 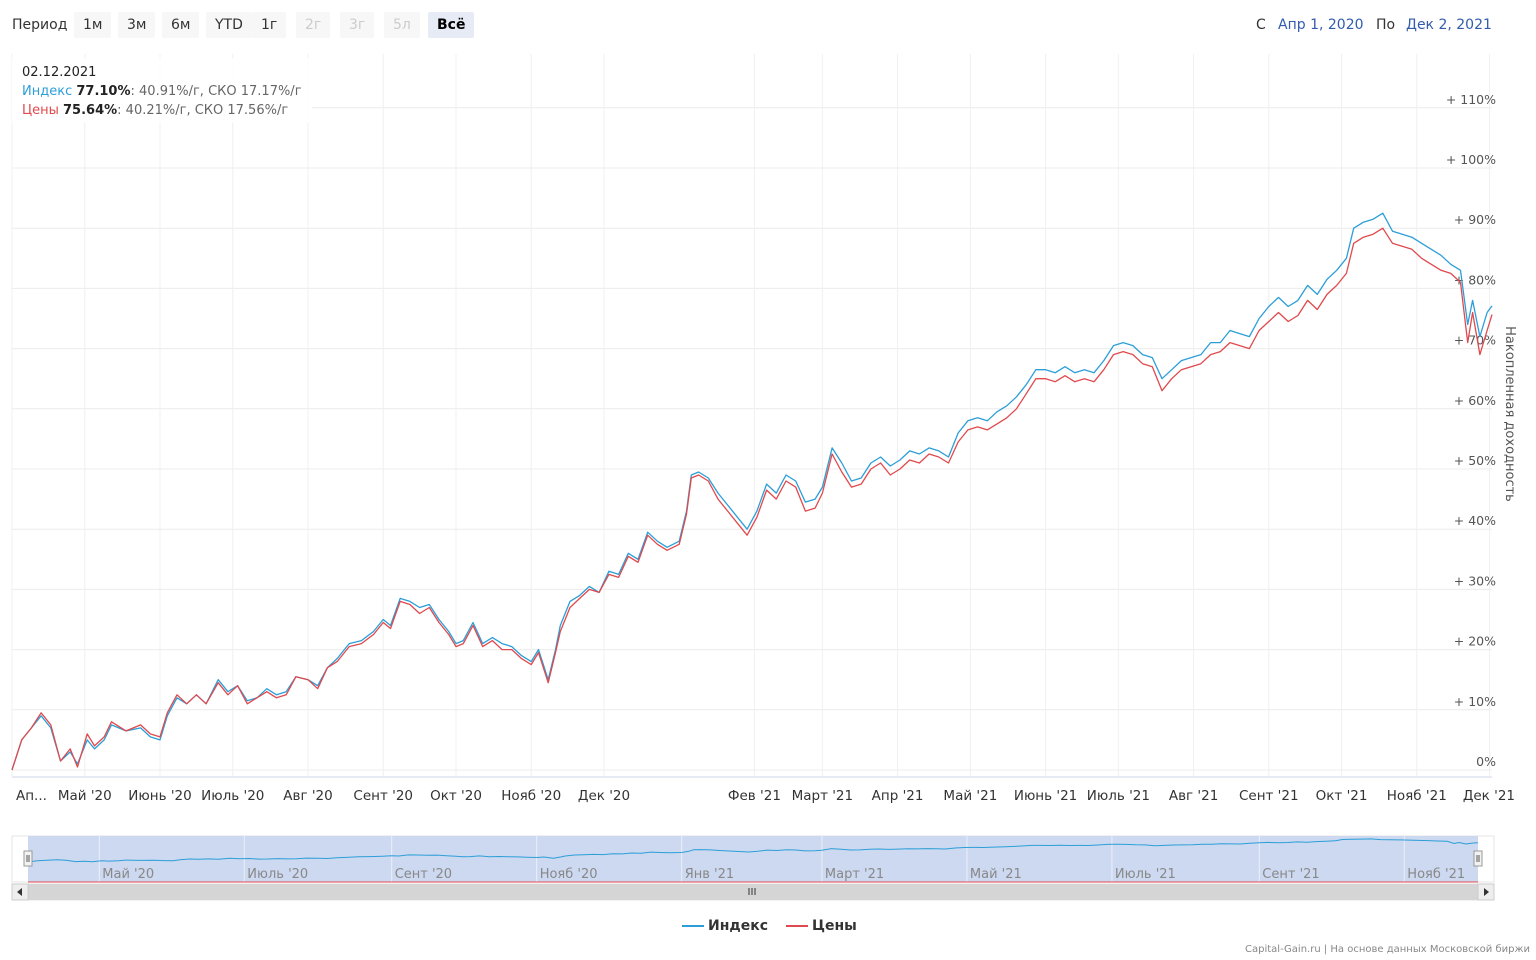 I want to click on x-tick-label: Апр '21, so click(x=898, y=796).